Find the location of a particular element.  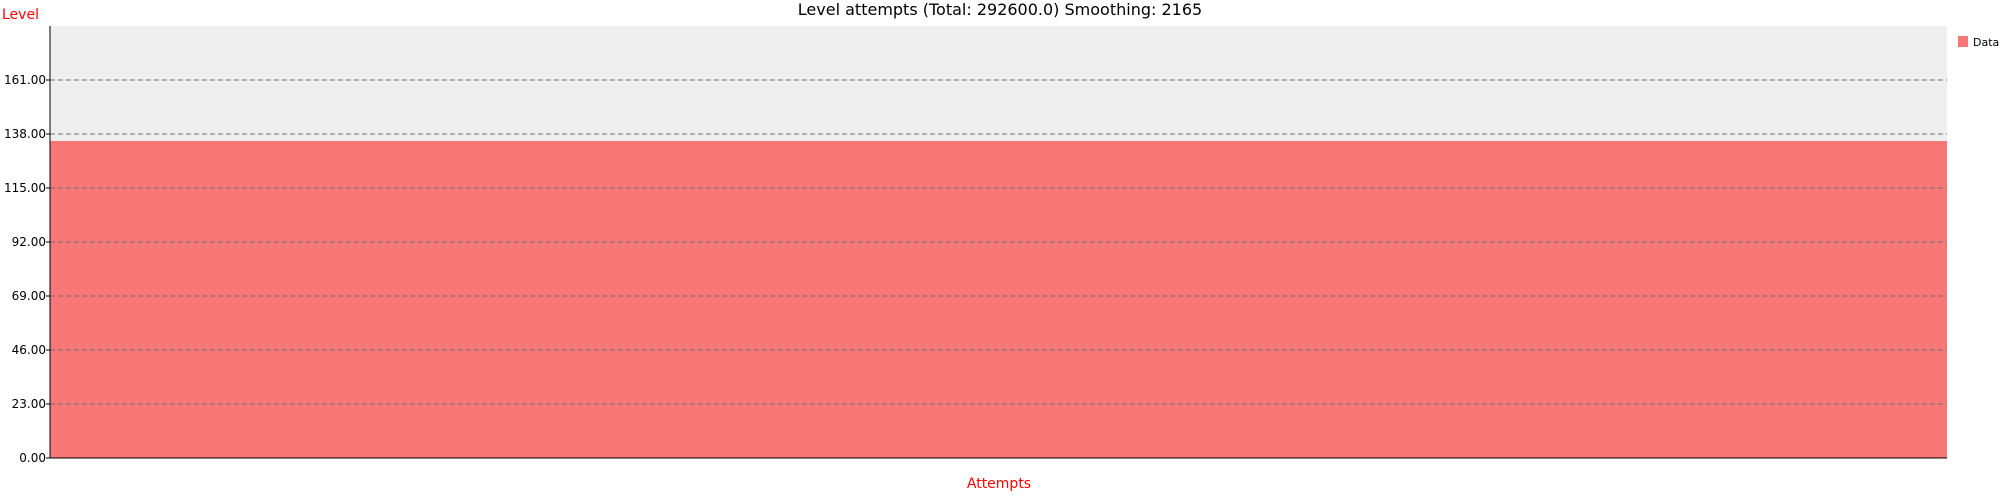

y-tick-label: 115.00 is located at coordinates (25, 188).